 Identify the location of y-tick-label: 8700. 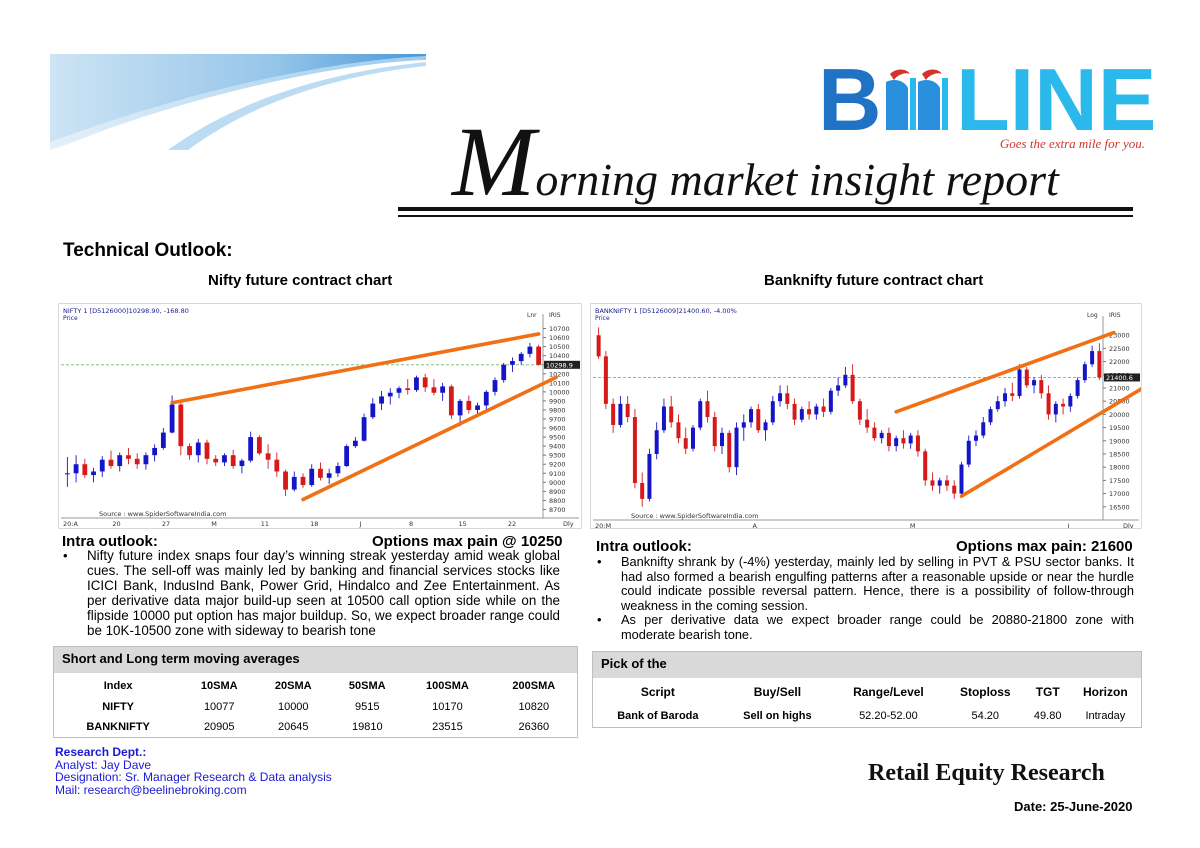
(557, 510).